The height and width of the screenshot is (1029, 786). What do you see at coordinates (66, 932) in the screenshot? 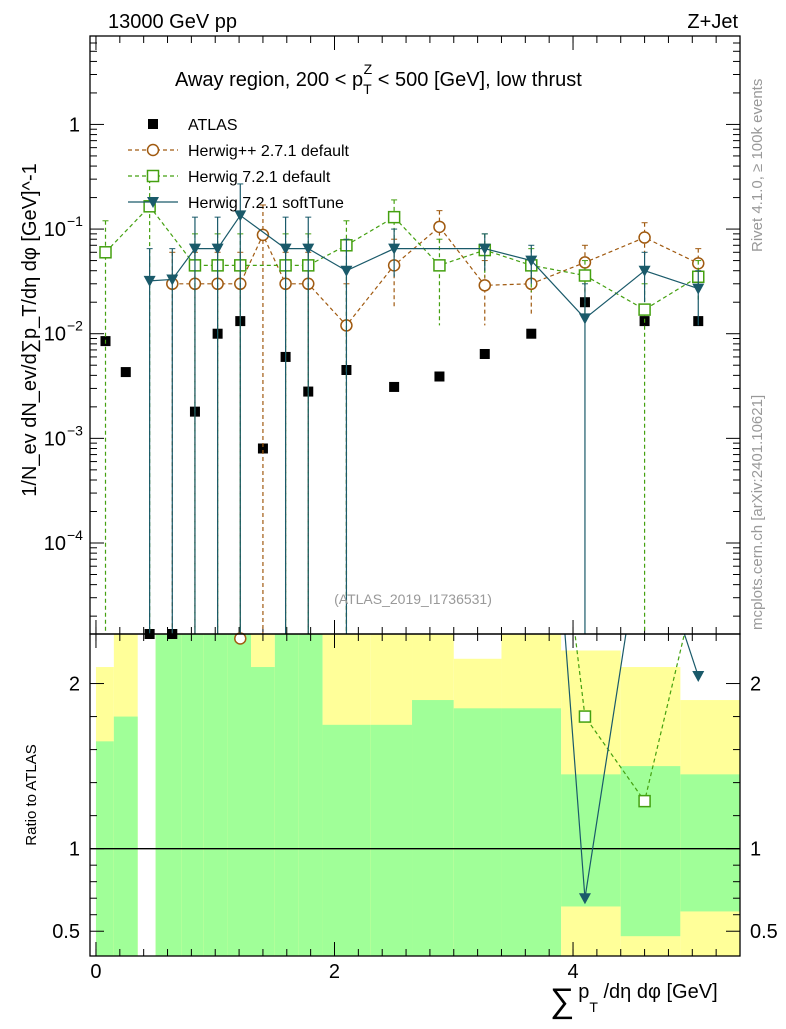
I see `ratio-tick-label: 0.5` at bounding box center [66, 932].